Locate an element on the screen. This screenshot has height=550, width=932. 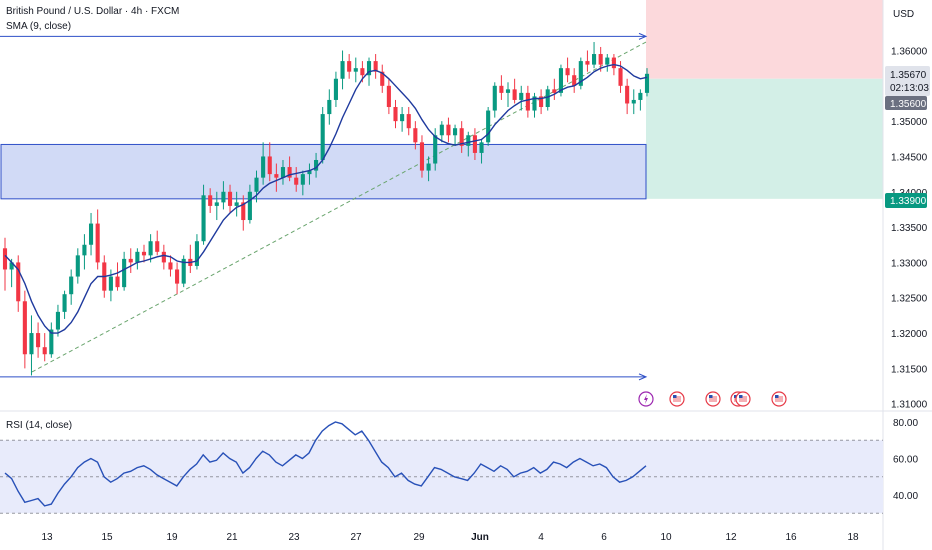
rsi-tick-label: 80.00 is located at coordinates (905, 423).